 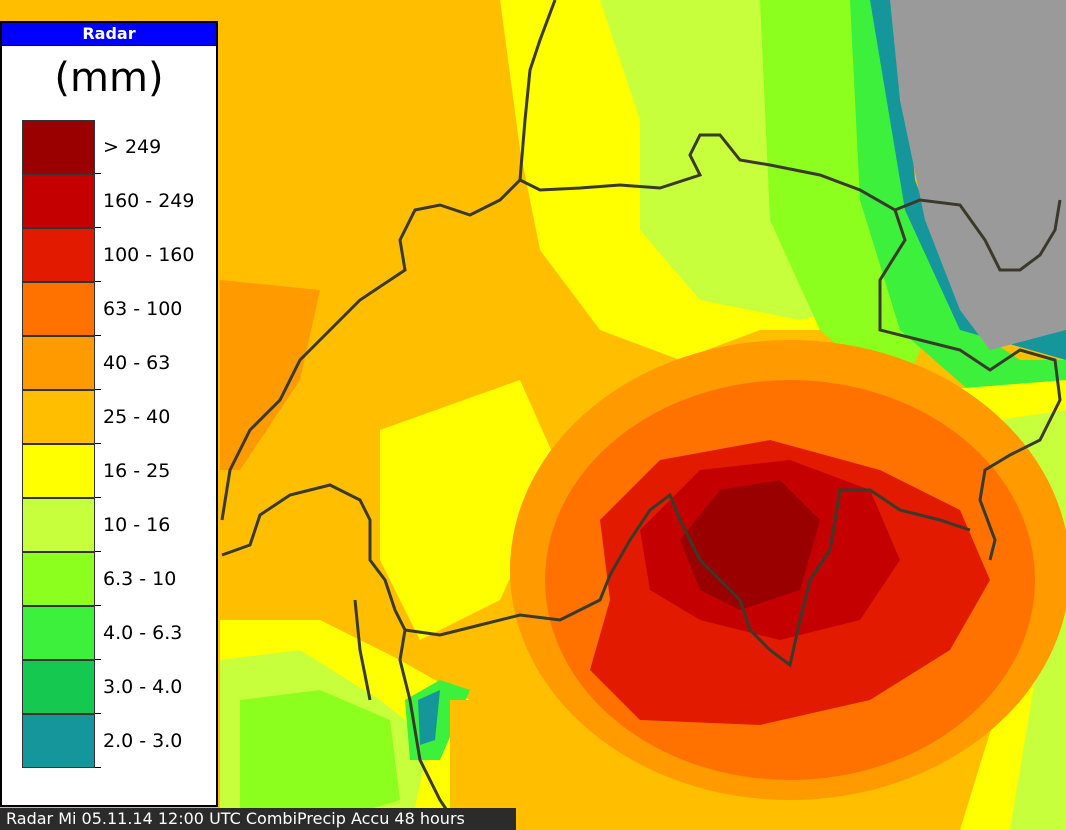 What do you see at coordinates (143, 309) in the screenshot?
I see `legend-label: 63 - 100` at bounding box center [143, 309].